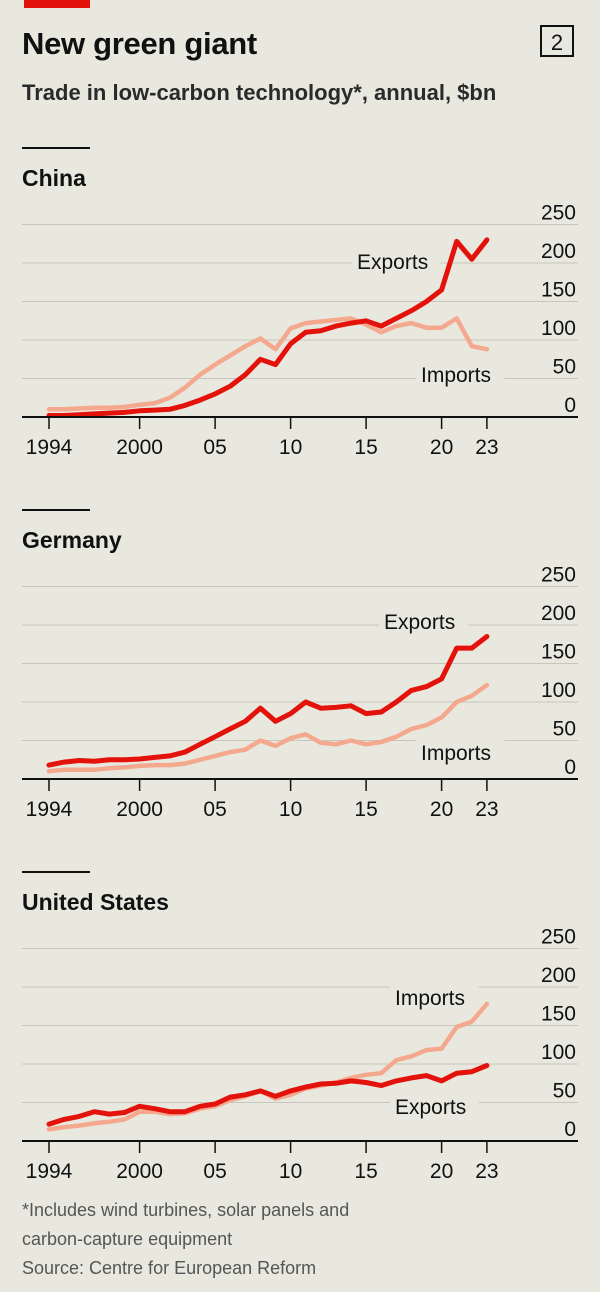 The height and width of the screenshot is (1292, 600). I want to click on panel-title: United States, so click(95, 902).